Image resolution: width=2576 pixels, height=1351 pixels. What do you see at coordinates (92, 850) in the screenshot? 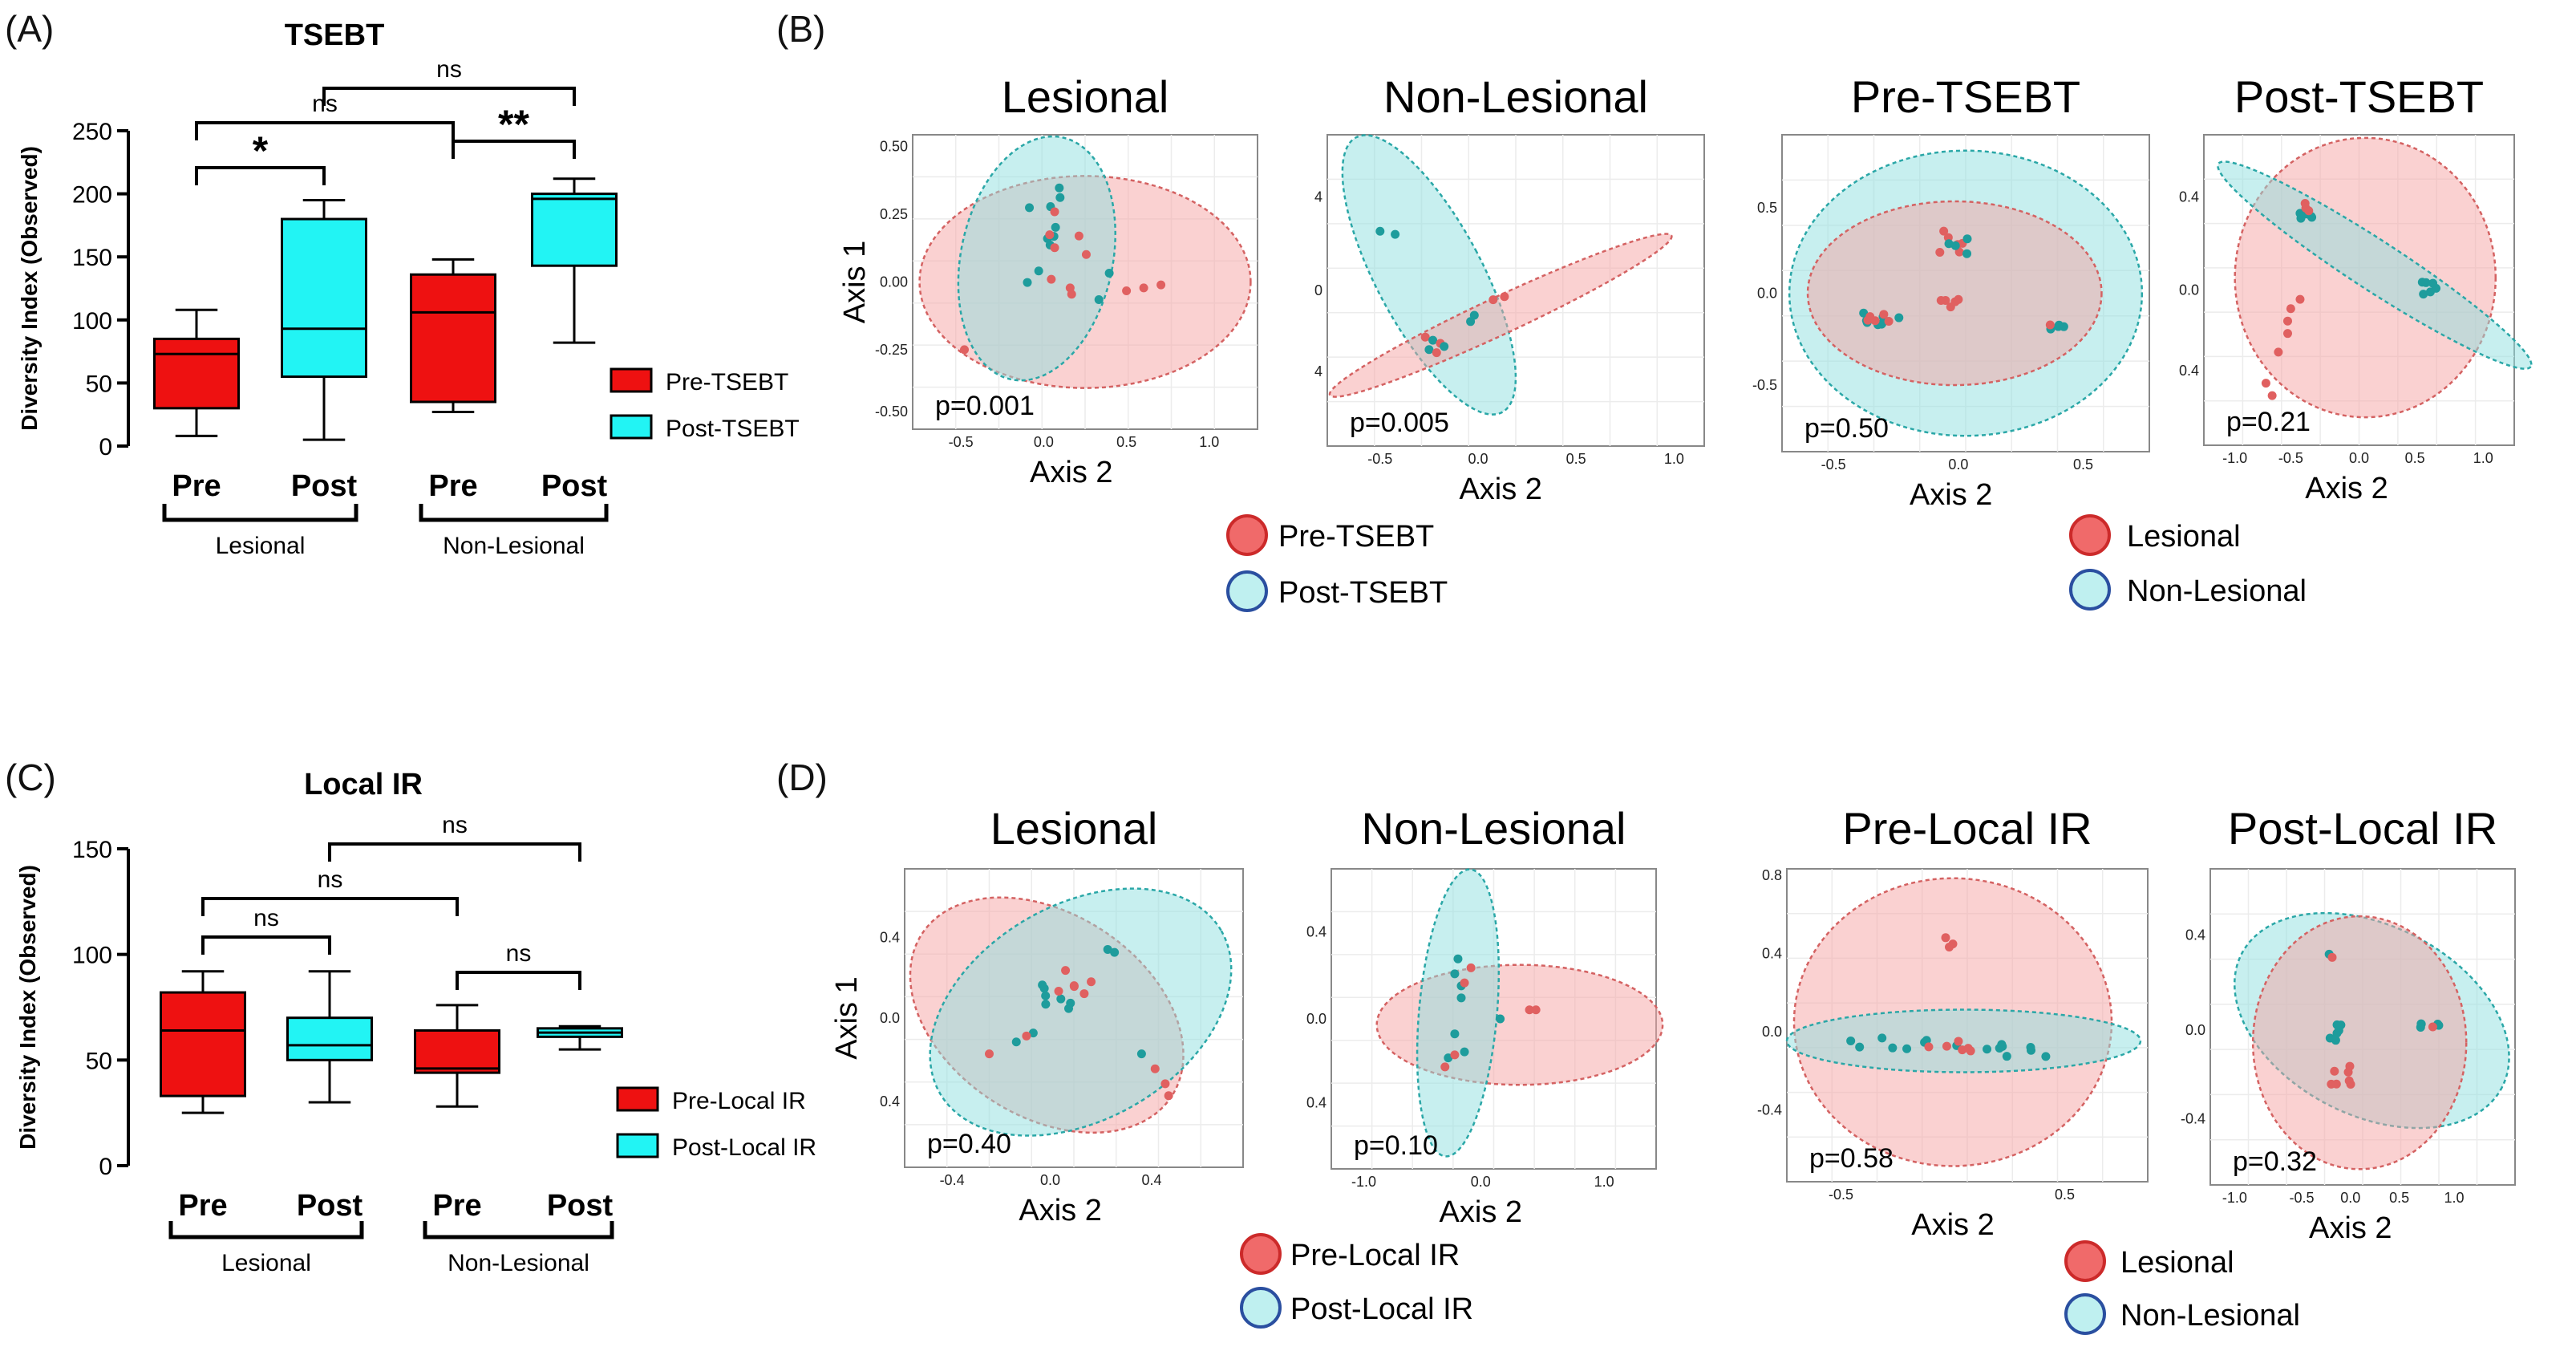
I see `y-tick-label: 150` at bounding box center [92, 850].